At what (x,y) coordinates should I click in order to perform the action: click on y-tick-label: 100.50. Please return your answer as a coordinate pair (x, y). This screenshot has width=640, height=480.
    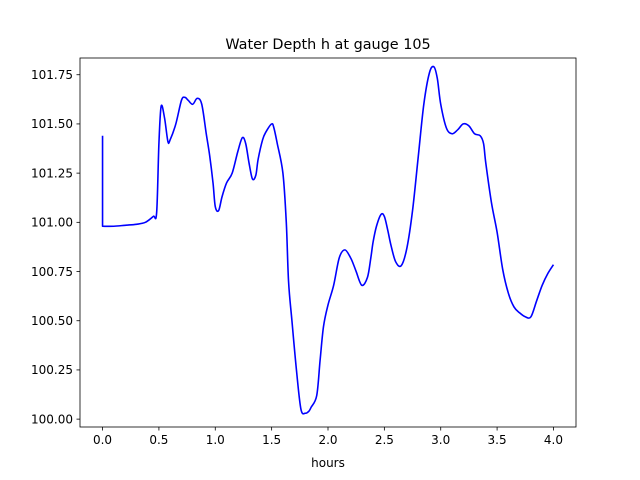
    Looking at the image, I should click on (52, 321).